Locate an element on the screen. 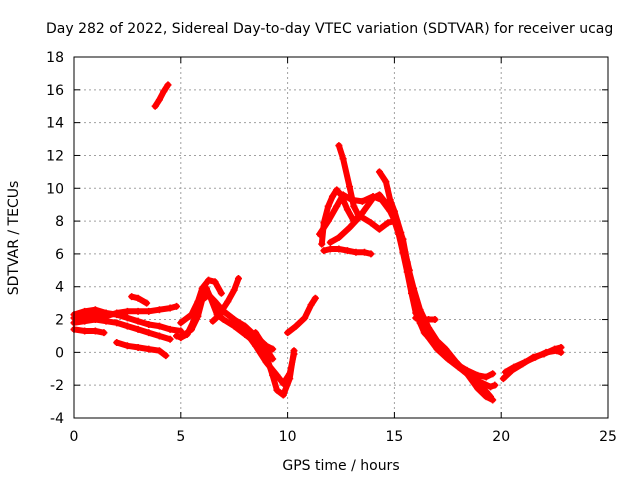 The height and width of the screenshot is (480, 640). y-tick-label: 4 is located at coordinates (59, 288).